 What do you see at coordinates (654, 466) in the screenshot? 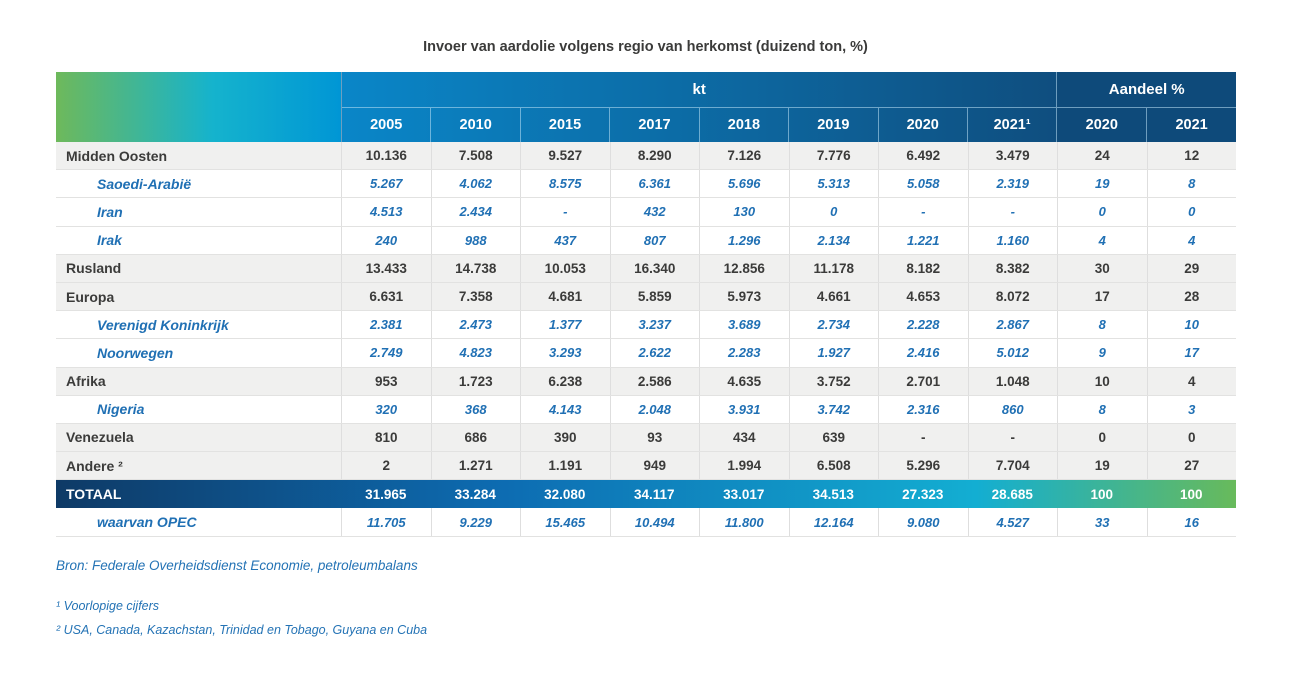
I see `value-cell: 949` at bounding box center [654, 466].